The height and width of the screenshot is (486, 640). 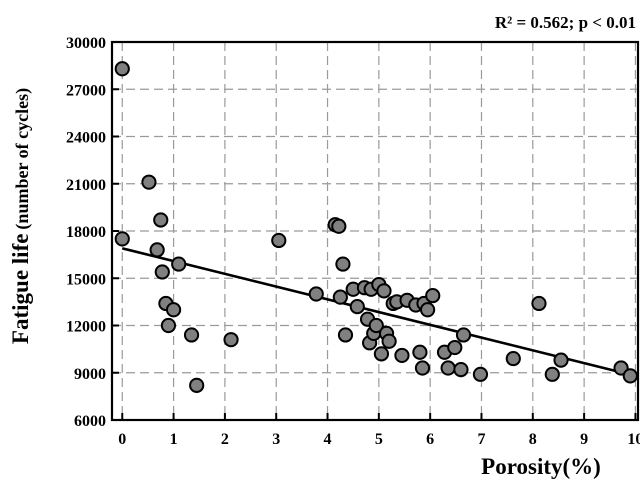 What do you see at coordinates (86, 279) in the screenshot?
I see `y-tick-label: 15000` at bounding box center [86, 279].